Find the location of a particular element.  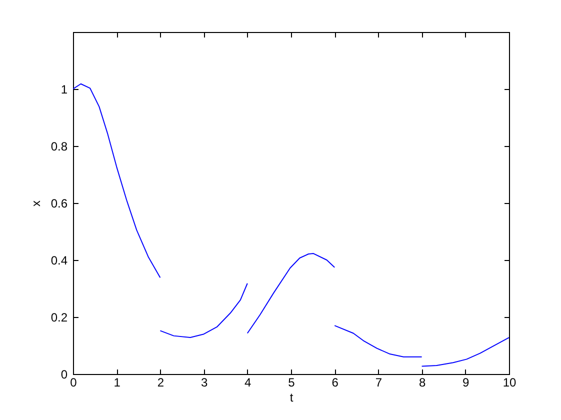

x-tick-label: 0 is located at coordinates (74, 383).